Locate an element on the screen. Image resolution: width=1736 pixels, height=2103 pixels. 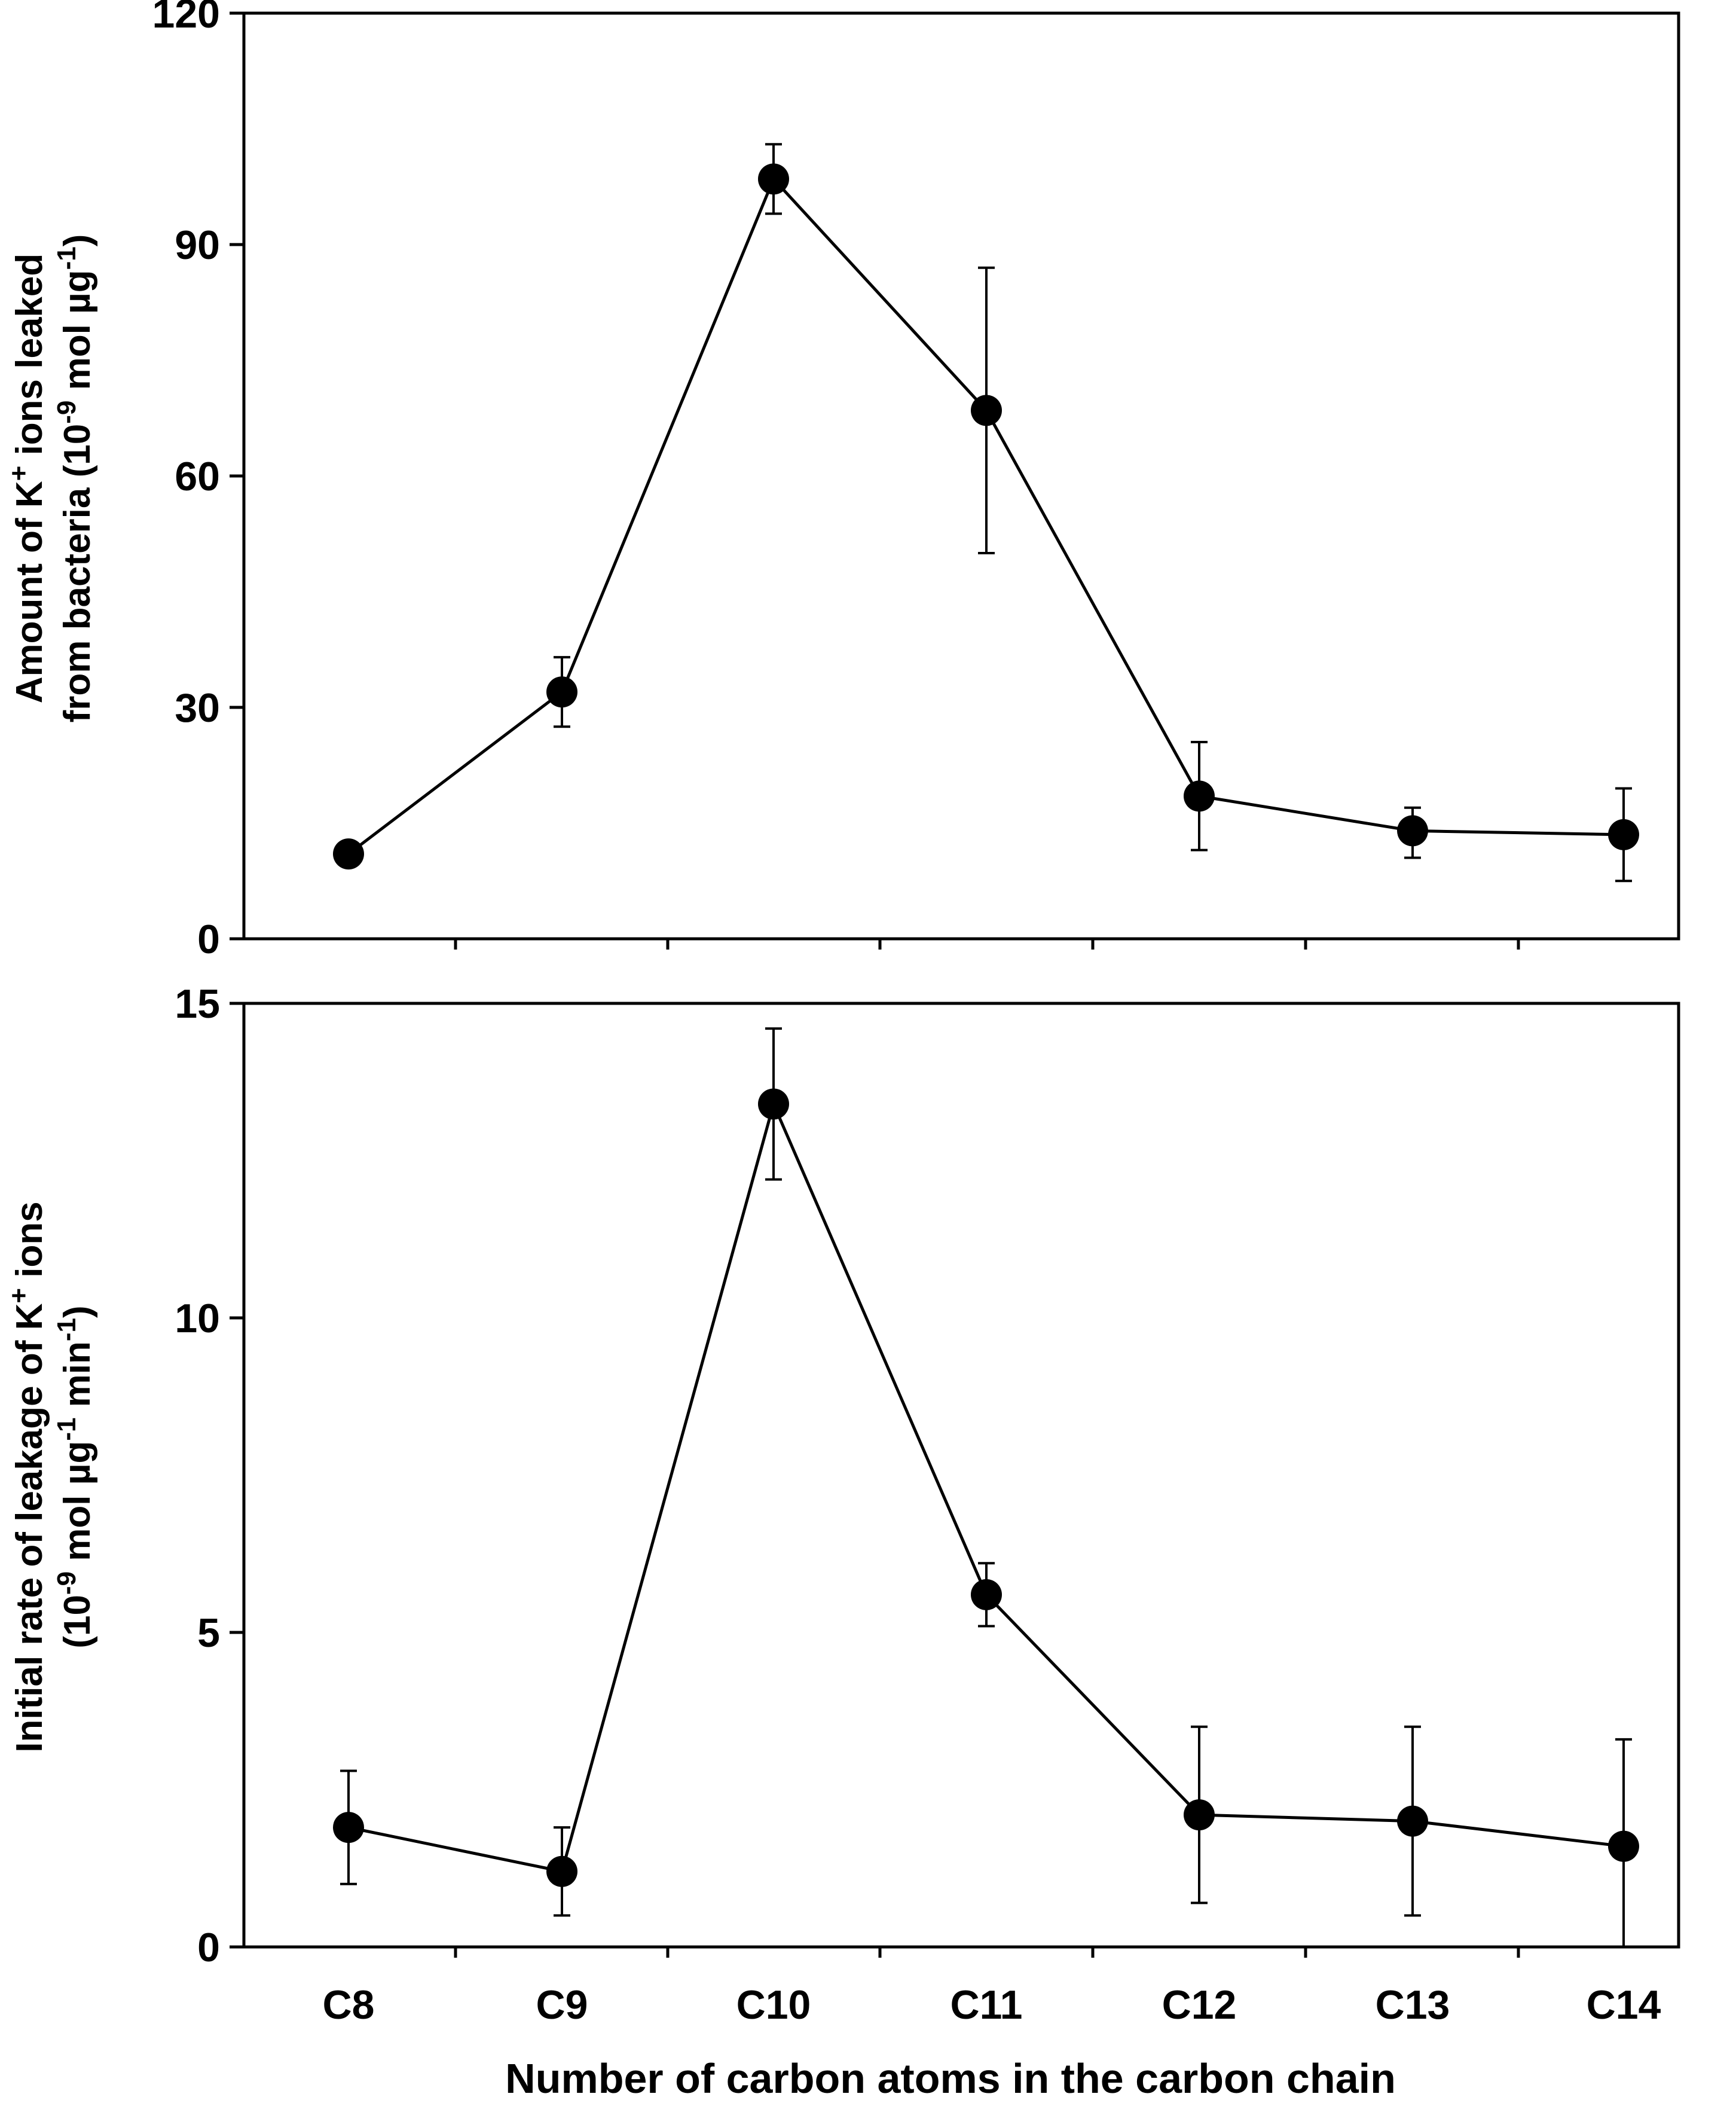
bottom-y-axis-title-line1: Initial rate of leakage of K+ ions is located at coordinates (27, 1476).